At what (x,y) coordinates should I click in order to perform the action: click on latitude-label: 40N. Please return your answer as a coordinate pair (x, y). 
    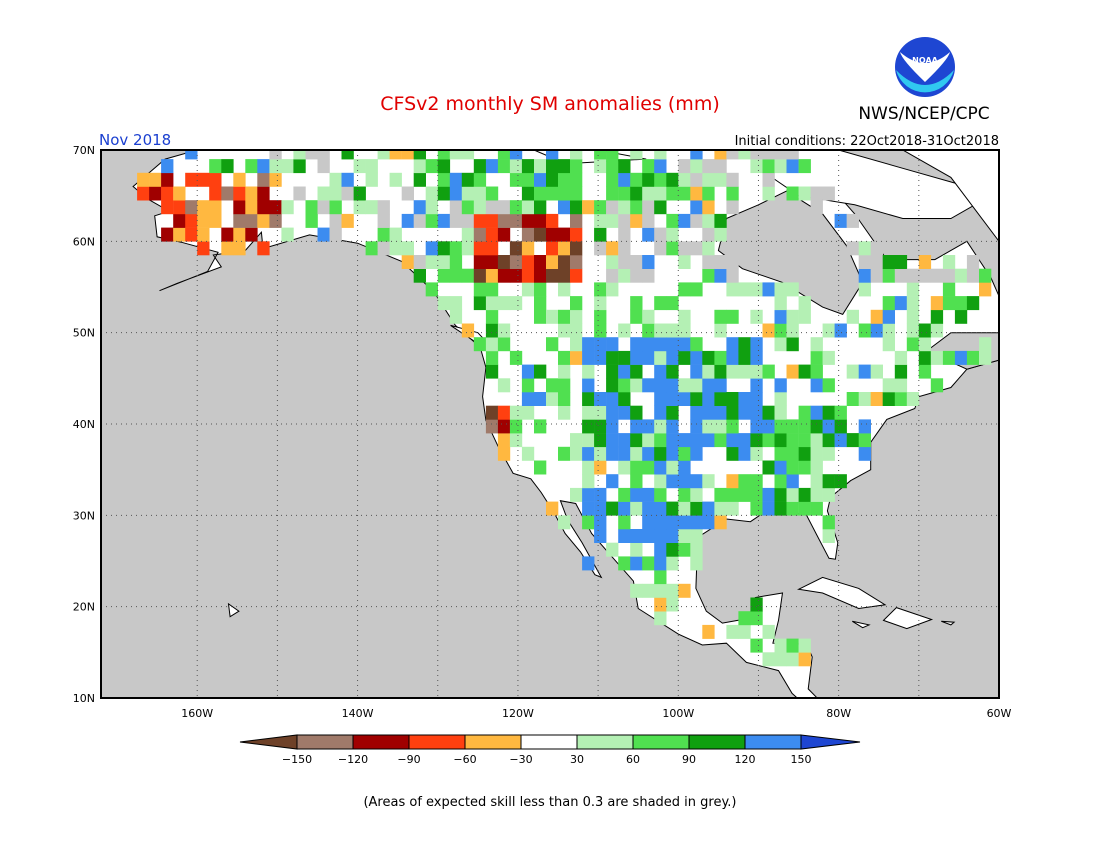
    Looking at the image, I should click on (84, 424).